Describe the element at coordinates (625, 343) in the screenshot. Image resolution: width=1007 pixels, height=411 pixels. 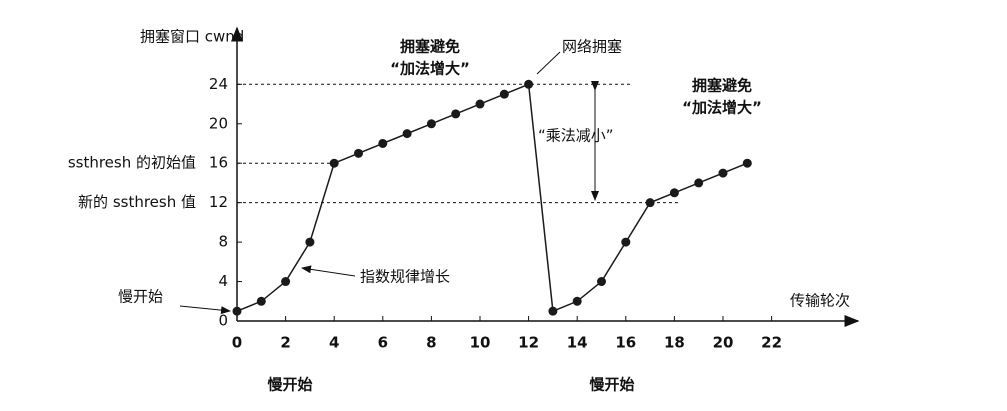
I see `x-tick-label: 16` at that location.